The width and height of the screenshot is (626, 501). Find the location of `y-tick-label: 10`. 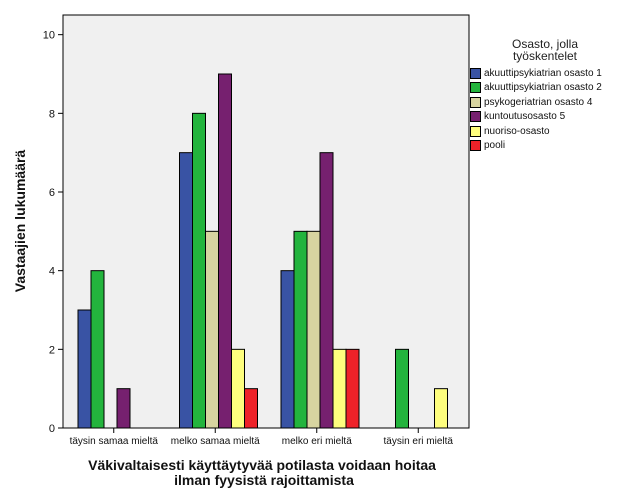

y-tick-label: 10 is located at coordinates (49, 36).